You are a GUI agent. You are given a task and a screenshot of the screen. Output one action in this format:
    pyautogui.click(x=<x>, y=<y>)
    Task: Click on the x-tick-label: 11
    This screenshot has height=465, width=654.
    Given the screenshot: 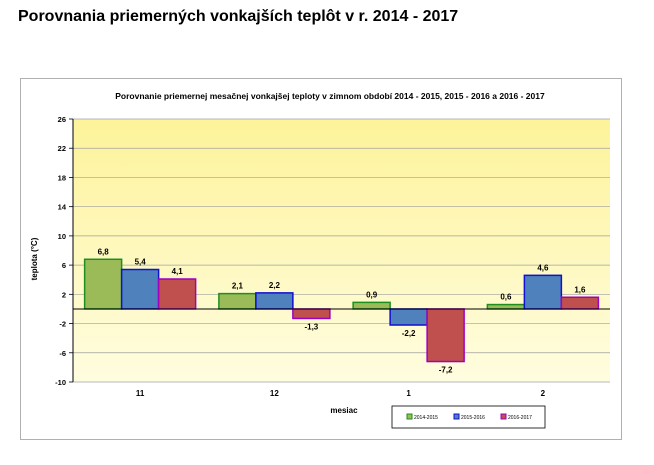 What is the action you would take?
    pyautogui.click(x=140, y=393)
    